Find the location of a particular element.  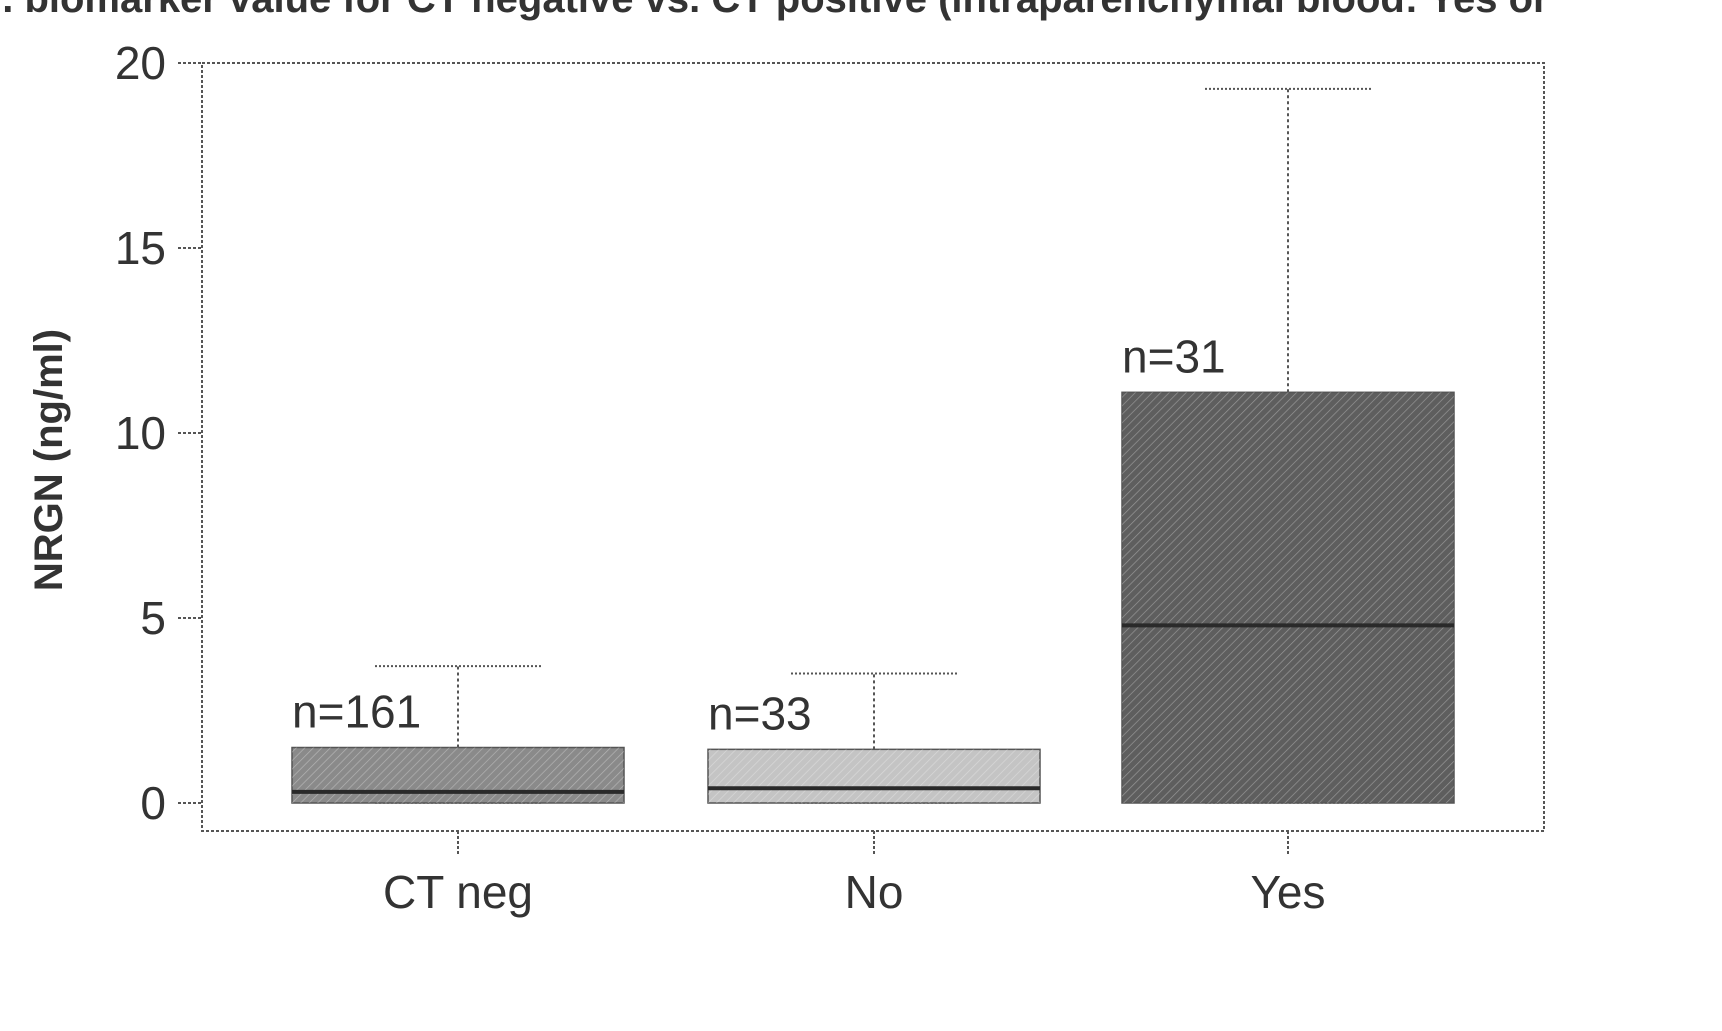

y-tick-label: 20 is located at coordinates (140, 63).